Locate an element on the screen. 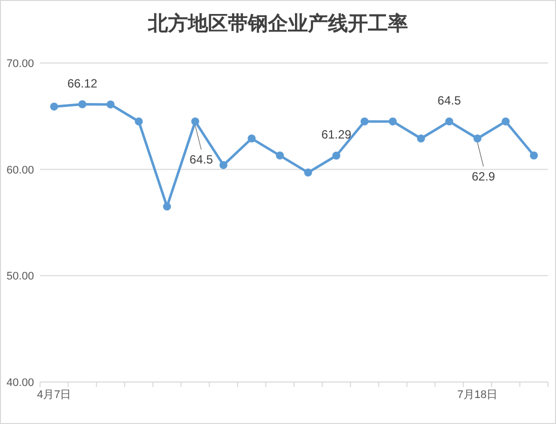  chart-title: 北方地区带钢企业产线开工率 is located at coordinates (277, 23).